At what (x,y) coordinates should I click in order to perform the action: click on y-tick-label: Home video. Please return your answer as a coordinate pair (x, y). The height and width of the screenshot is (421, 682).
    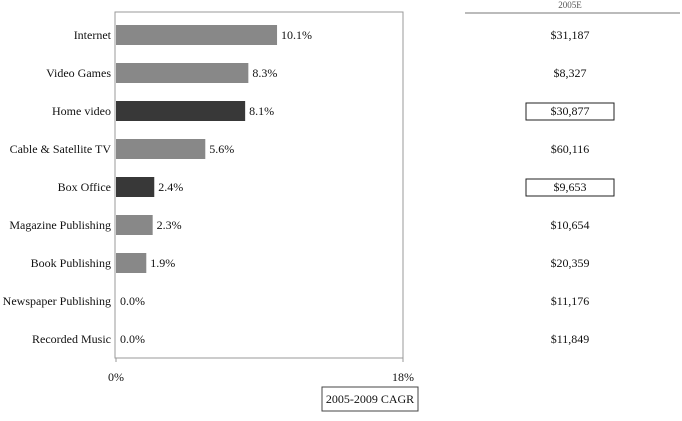
    Looking at the image, I should click on (81, 111).